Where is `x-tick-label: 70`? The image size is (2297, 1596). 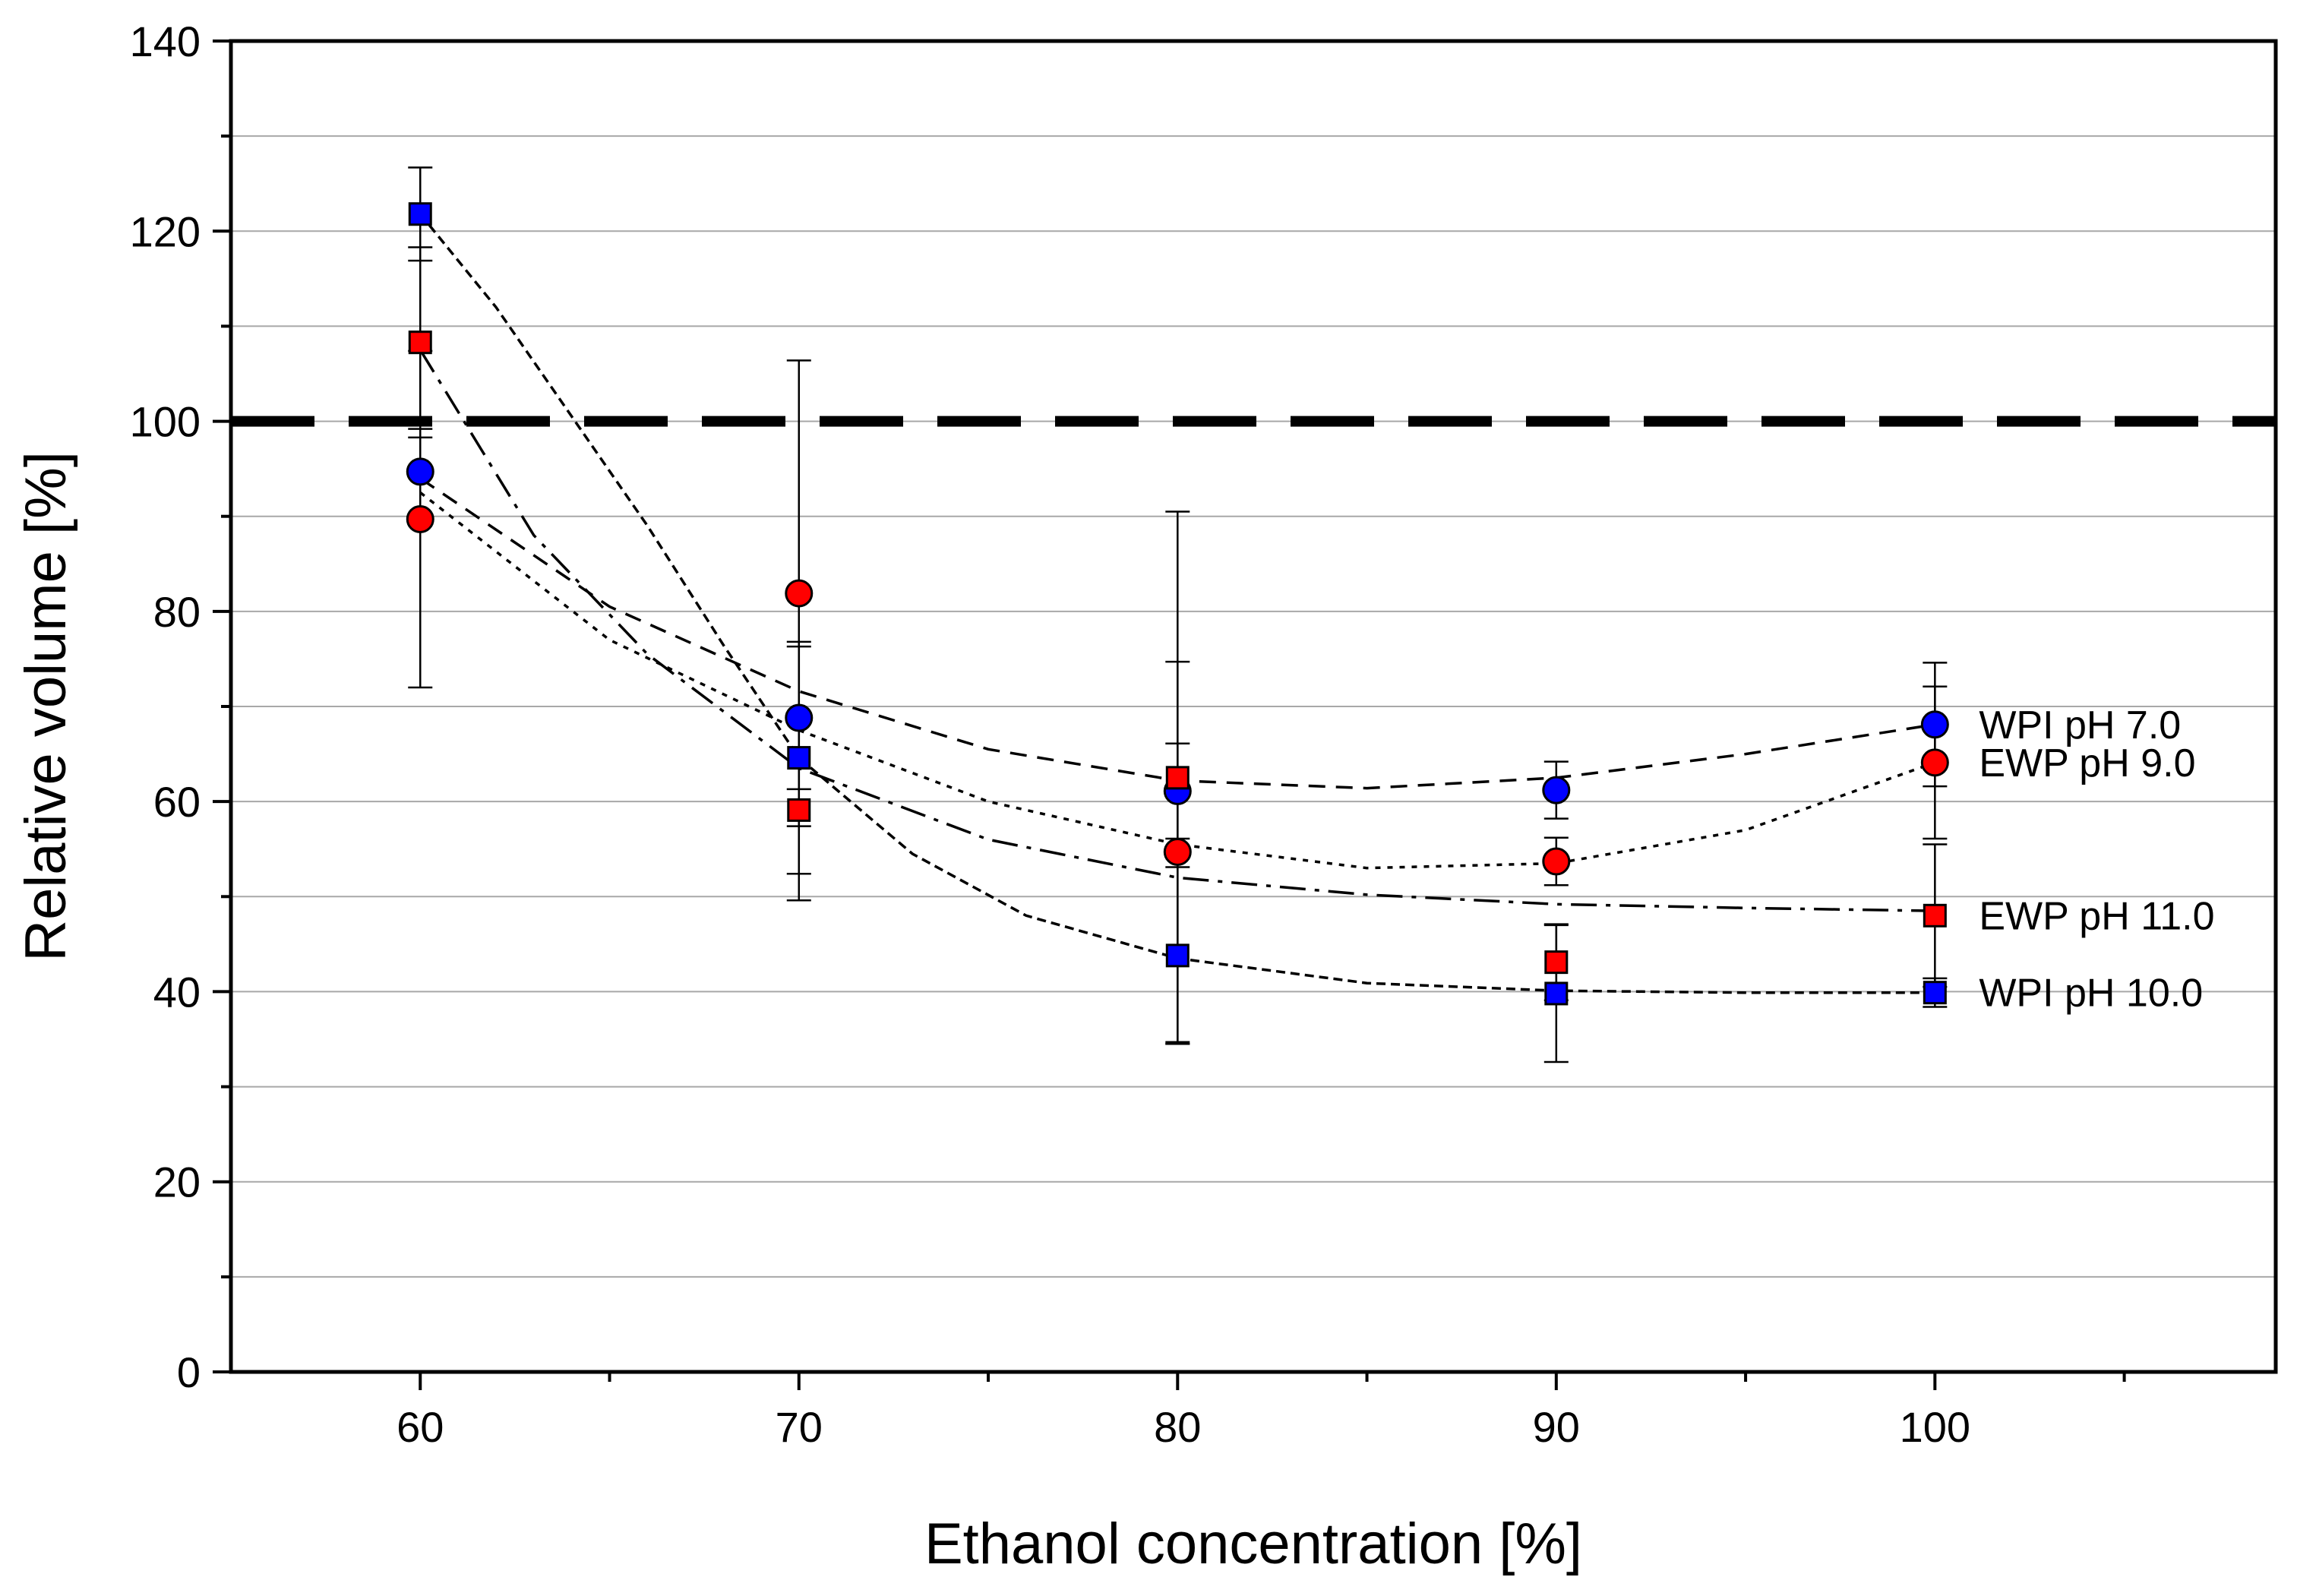
x-tick-label: 70 is located at coordinates (799, 1427).